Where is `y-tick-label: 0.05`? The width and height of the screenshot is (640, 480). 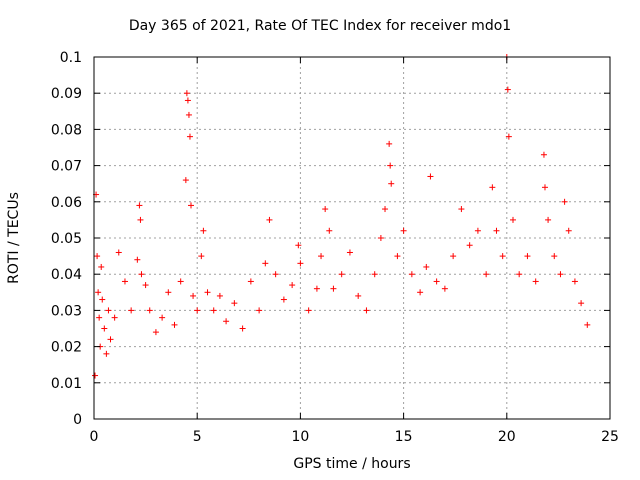 y-tick-label: 0.05 is located at coordinates (66, 239).